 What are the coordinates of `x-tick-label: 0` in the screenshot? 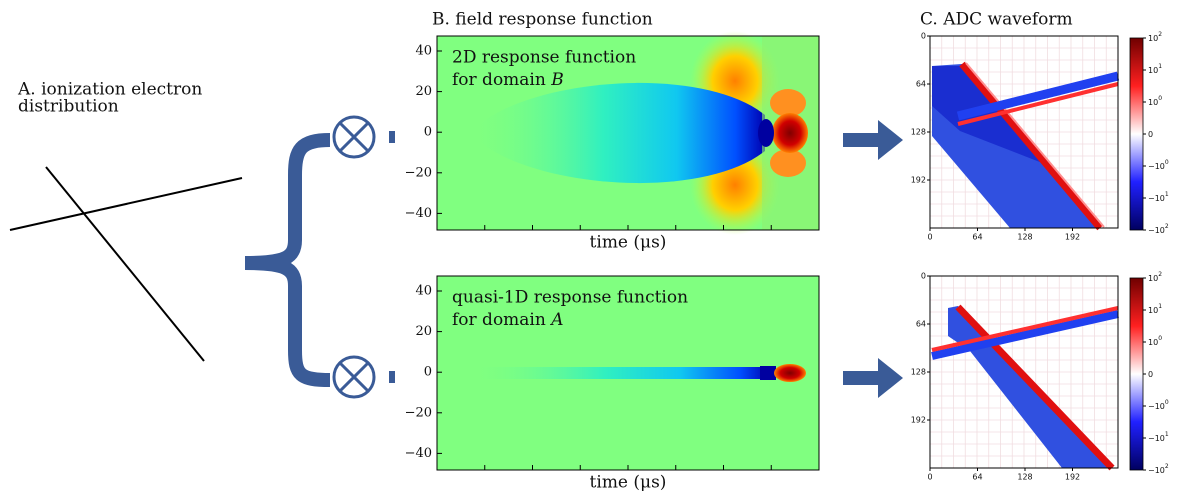 It's located at (929, 237).